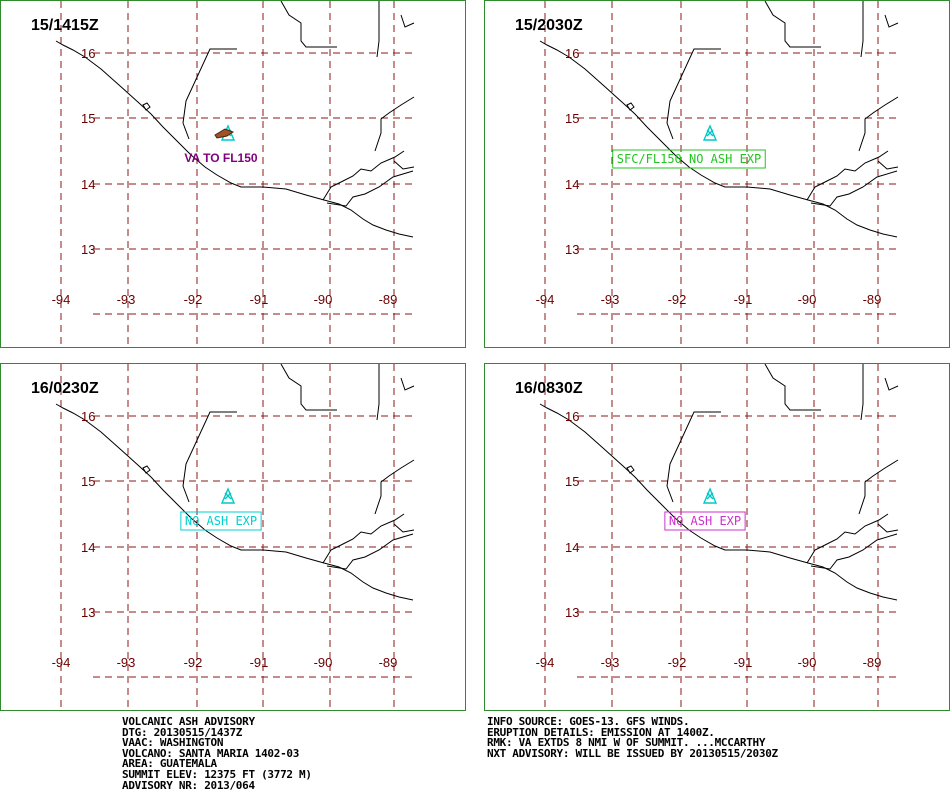  I want to click on advisory-line: VAAC: WASHINGTON, so click(173, 743).